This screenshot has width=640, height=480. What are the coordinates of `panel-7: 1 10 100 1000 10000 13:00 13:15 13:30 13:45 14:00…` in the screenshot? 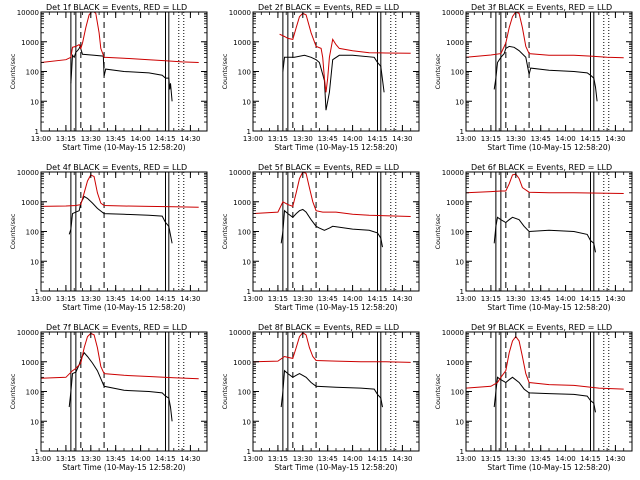 It's located at (108, 397).